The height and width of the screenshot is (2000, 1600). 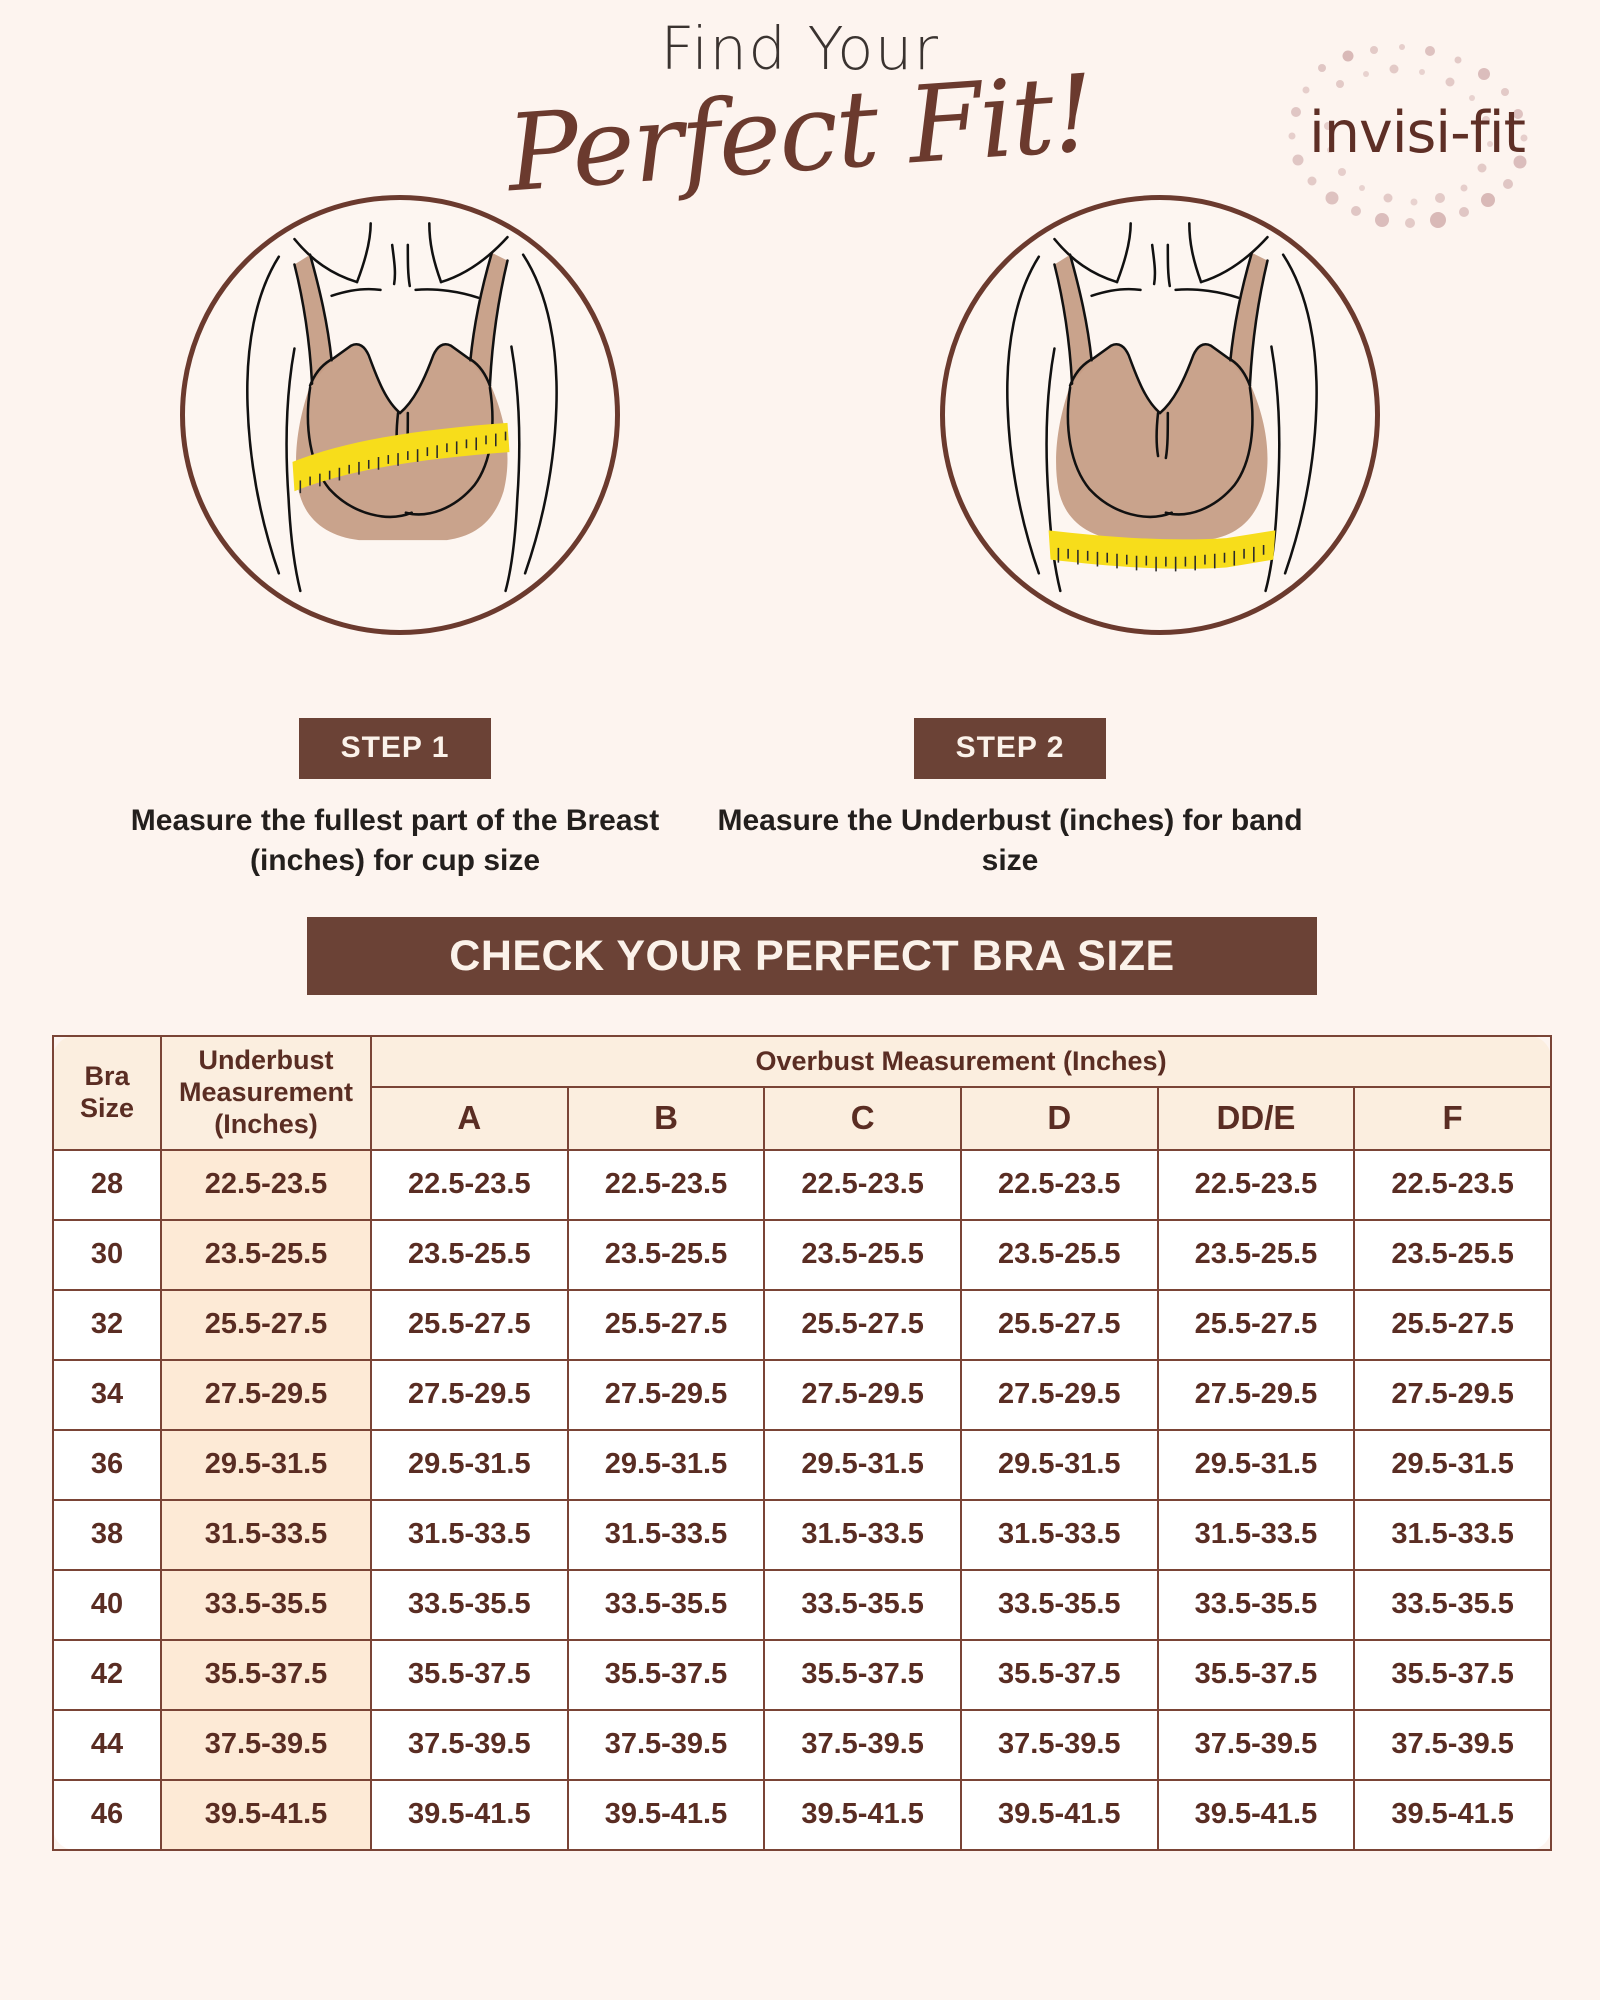 What do you see at coordinates (800, 48) in the screenshot?
I see `page-title-line1: Find Your` at bounding box center [800, 48].